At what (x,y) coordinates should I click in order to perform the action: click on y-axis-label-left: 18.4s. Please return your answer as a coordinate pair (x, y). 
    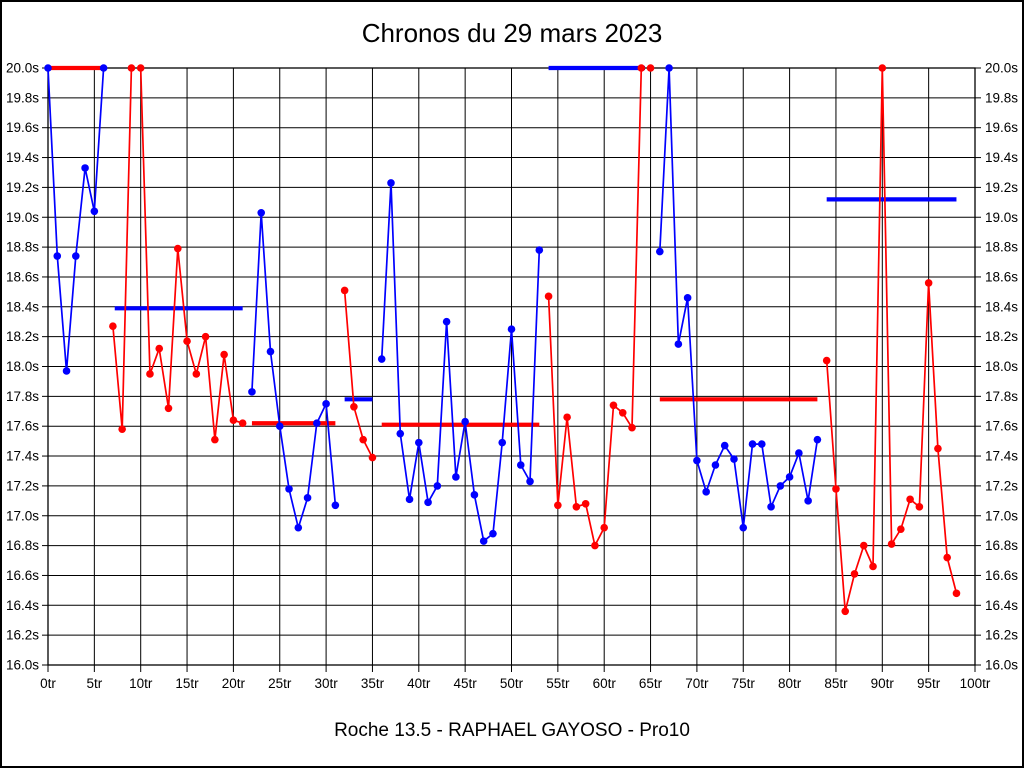
    Looking at the image, I should click on (22, 306).